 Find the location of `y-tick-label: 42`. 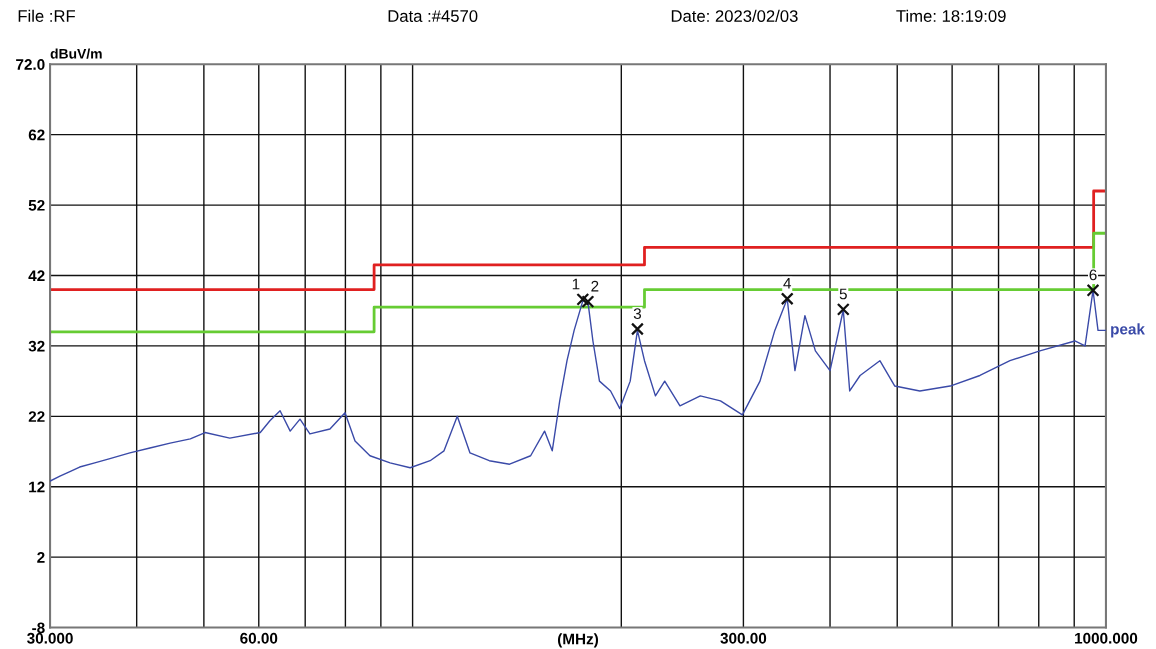

y-tick-label: 42 is located at coordinates (36, 276).